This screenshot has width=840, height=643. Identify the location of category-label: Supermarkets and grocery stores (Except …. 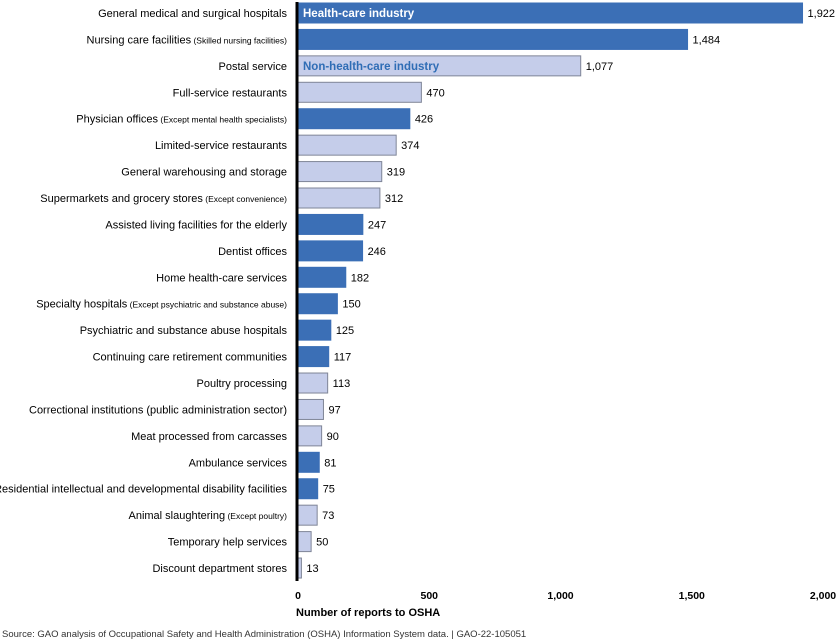
(163, 199).